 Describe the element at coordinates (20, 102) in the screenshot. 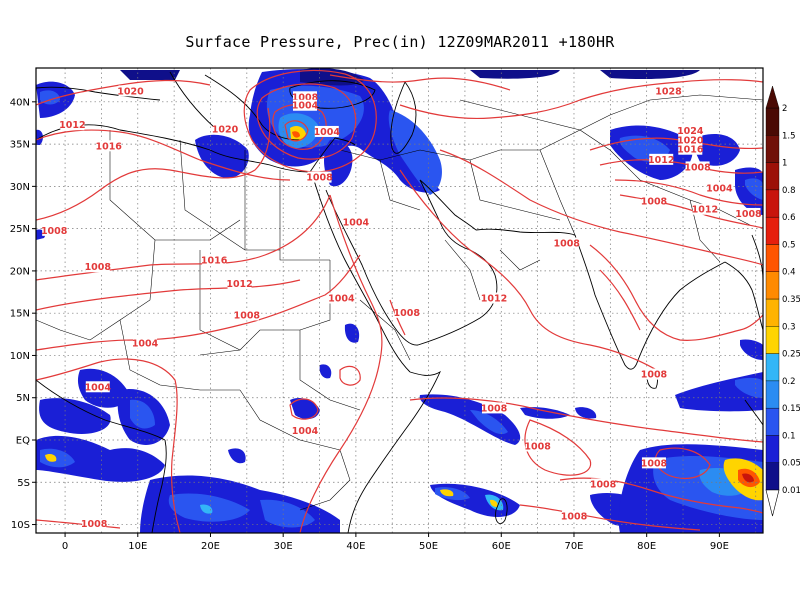

I see `y-tick-label: 40N` at that location.